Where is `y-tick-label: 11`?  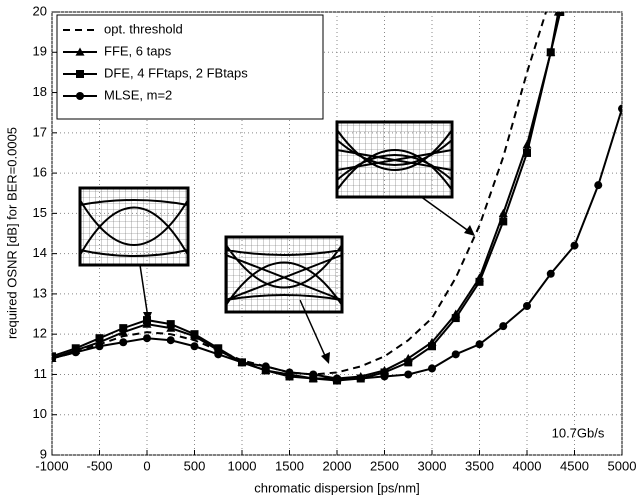
y-tick-label: 11 is located at coordinates (41, 373).